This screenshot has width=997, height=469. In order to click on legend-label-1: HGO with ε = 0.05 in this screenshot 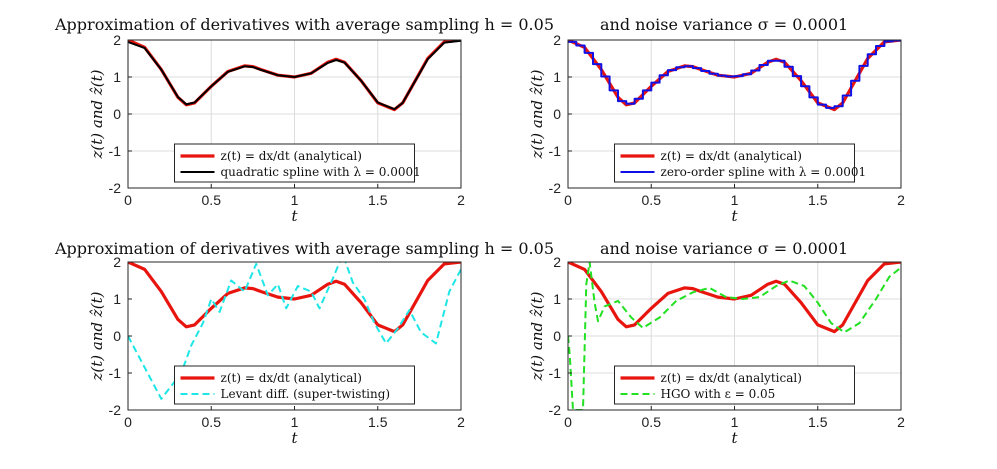, I will do `click(718, 394)`.